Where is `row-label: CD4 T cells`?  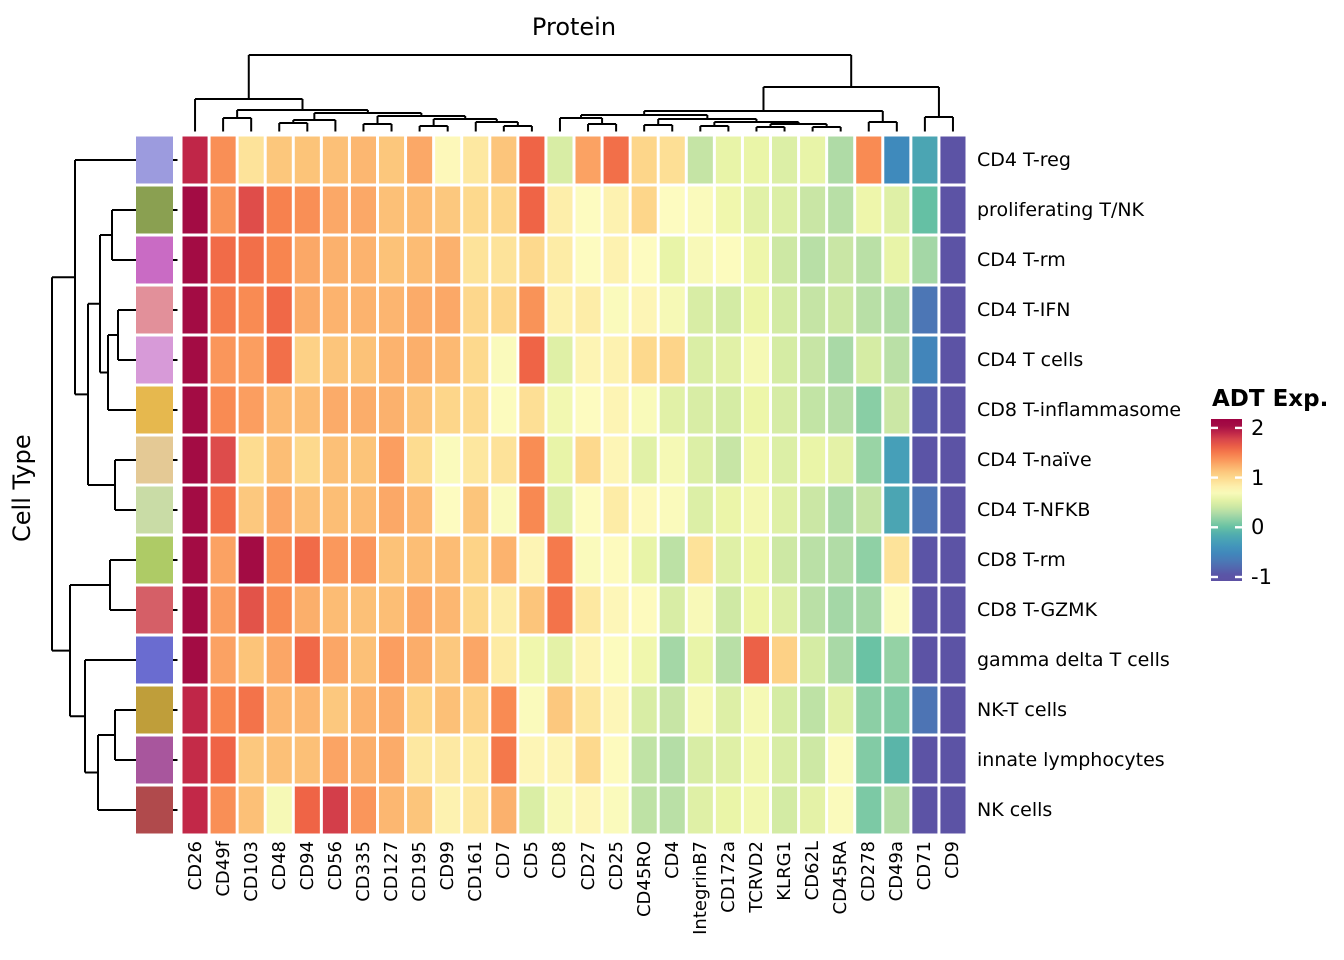
row-label: CD4 T cells is located at coordinates (1030, 360).